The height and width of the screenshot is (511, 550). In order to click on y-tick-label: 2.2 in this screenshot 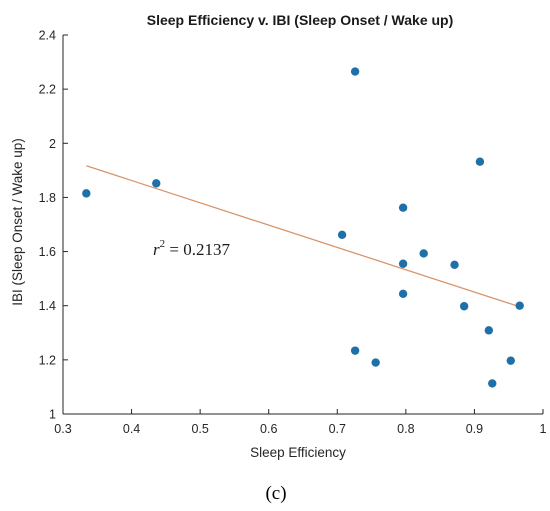, I will do `click(47, 90)`.